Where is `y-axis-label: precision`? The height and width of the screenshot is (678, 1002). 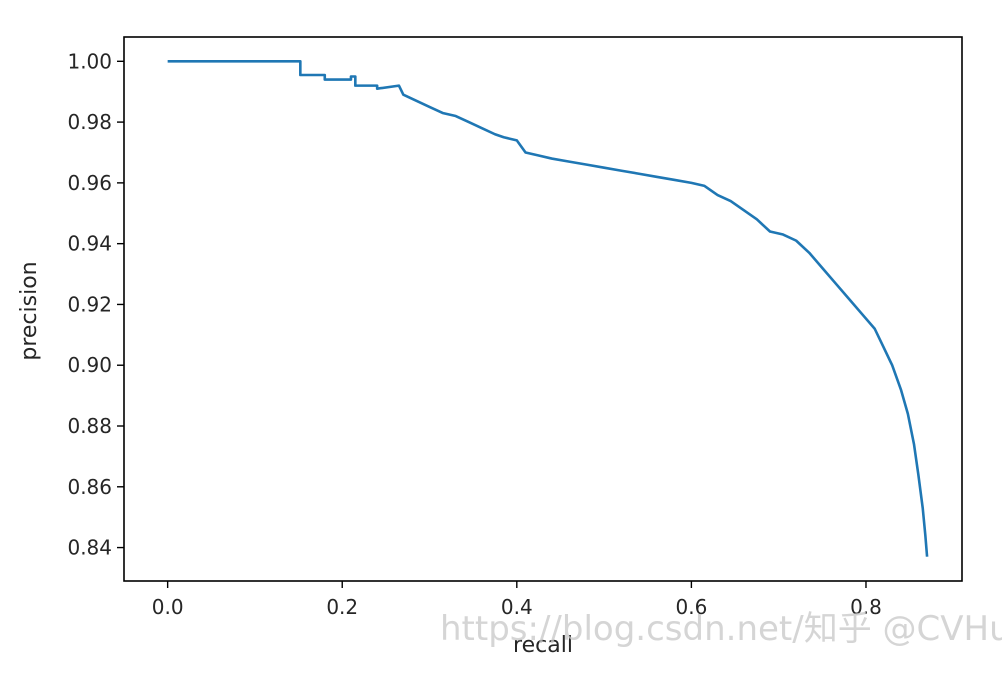 y-axis-label: precision is located at coordinates (29, 310).